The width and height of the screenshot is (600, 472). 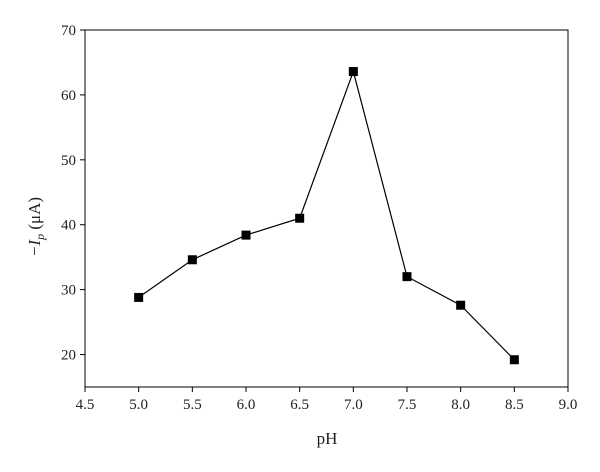 What do you see at coordinates (407, 405) in the screenshot?
I see `x-tick-label: 7.5` at bounding box center [407, 405].